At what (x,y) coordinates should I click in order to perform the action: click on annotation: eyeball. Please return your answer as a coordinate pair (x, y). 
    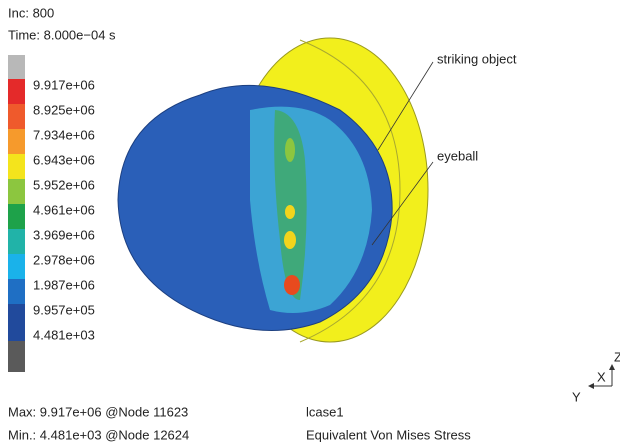
    Looking at the image, I should click on (457, 155).